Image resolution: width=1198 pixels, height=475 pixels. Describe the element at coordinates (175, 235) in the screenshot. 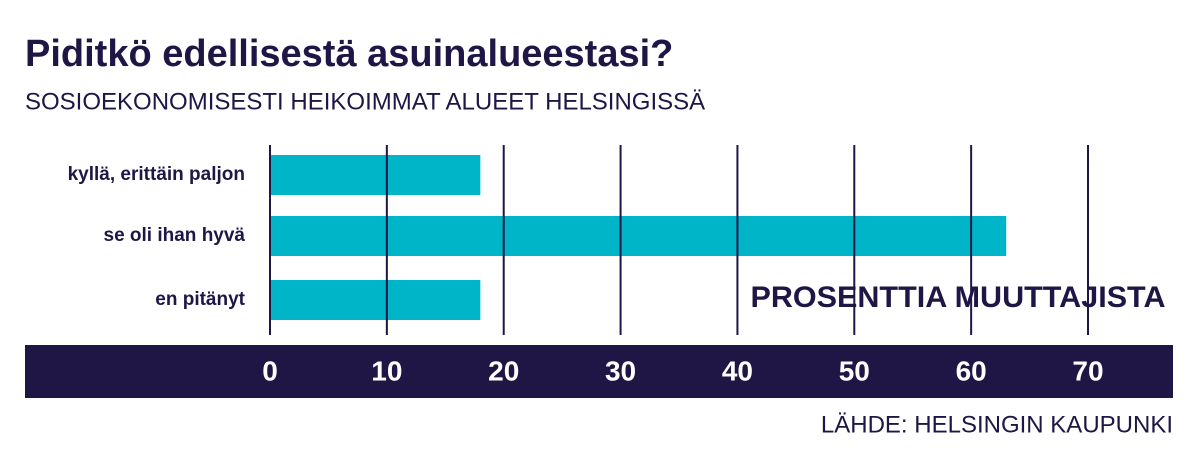

I see `y-tick-label: se oli ihan hyvä` at that location.